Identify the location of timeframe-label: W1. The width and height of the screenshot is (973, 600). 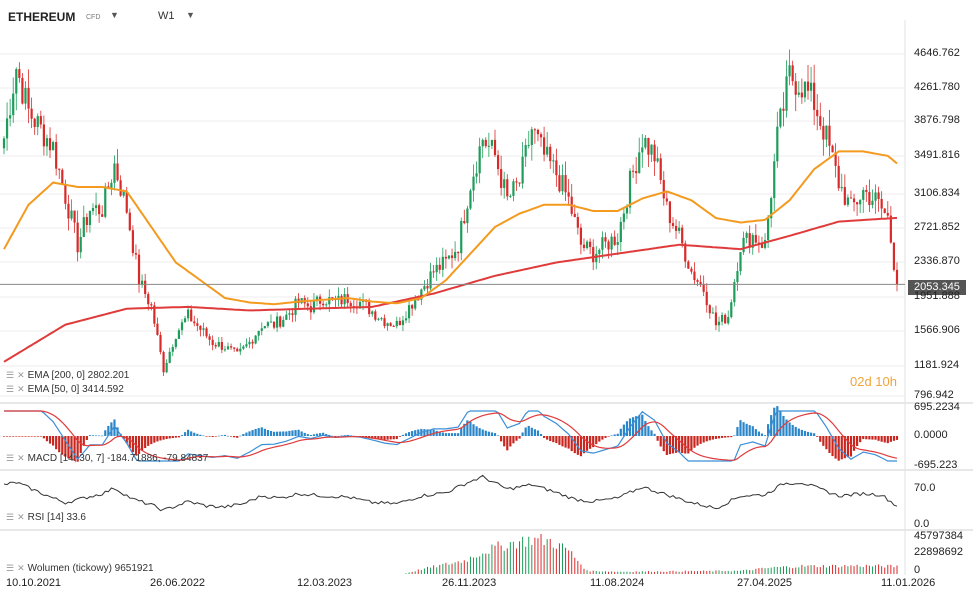
(166, 16).